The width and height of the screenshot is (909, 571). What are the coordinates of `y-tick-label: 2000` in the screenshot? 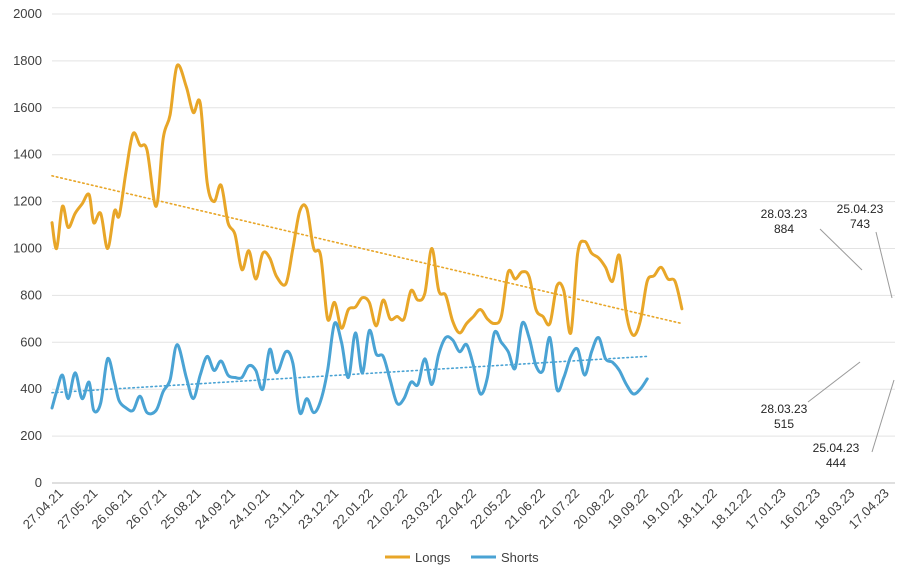 It's located at (27, 13).